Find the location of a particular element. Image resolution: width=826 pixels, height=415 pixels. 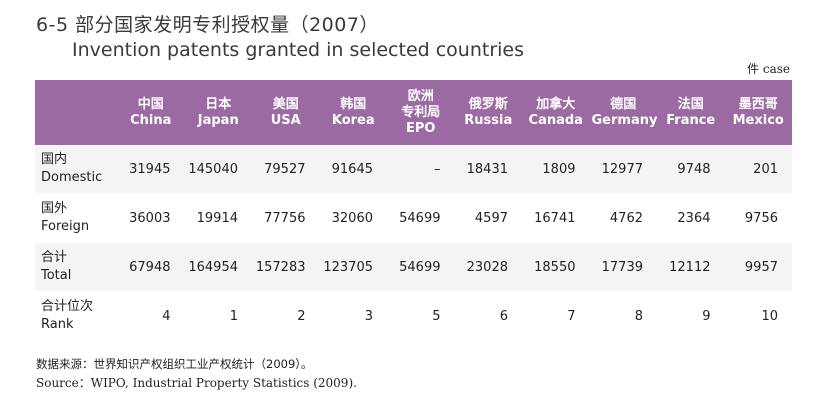

column-header-en: USA is located at coordinates (285, 120).